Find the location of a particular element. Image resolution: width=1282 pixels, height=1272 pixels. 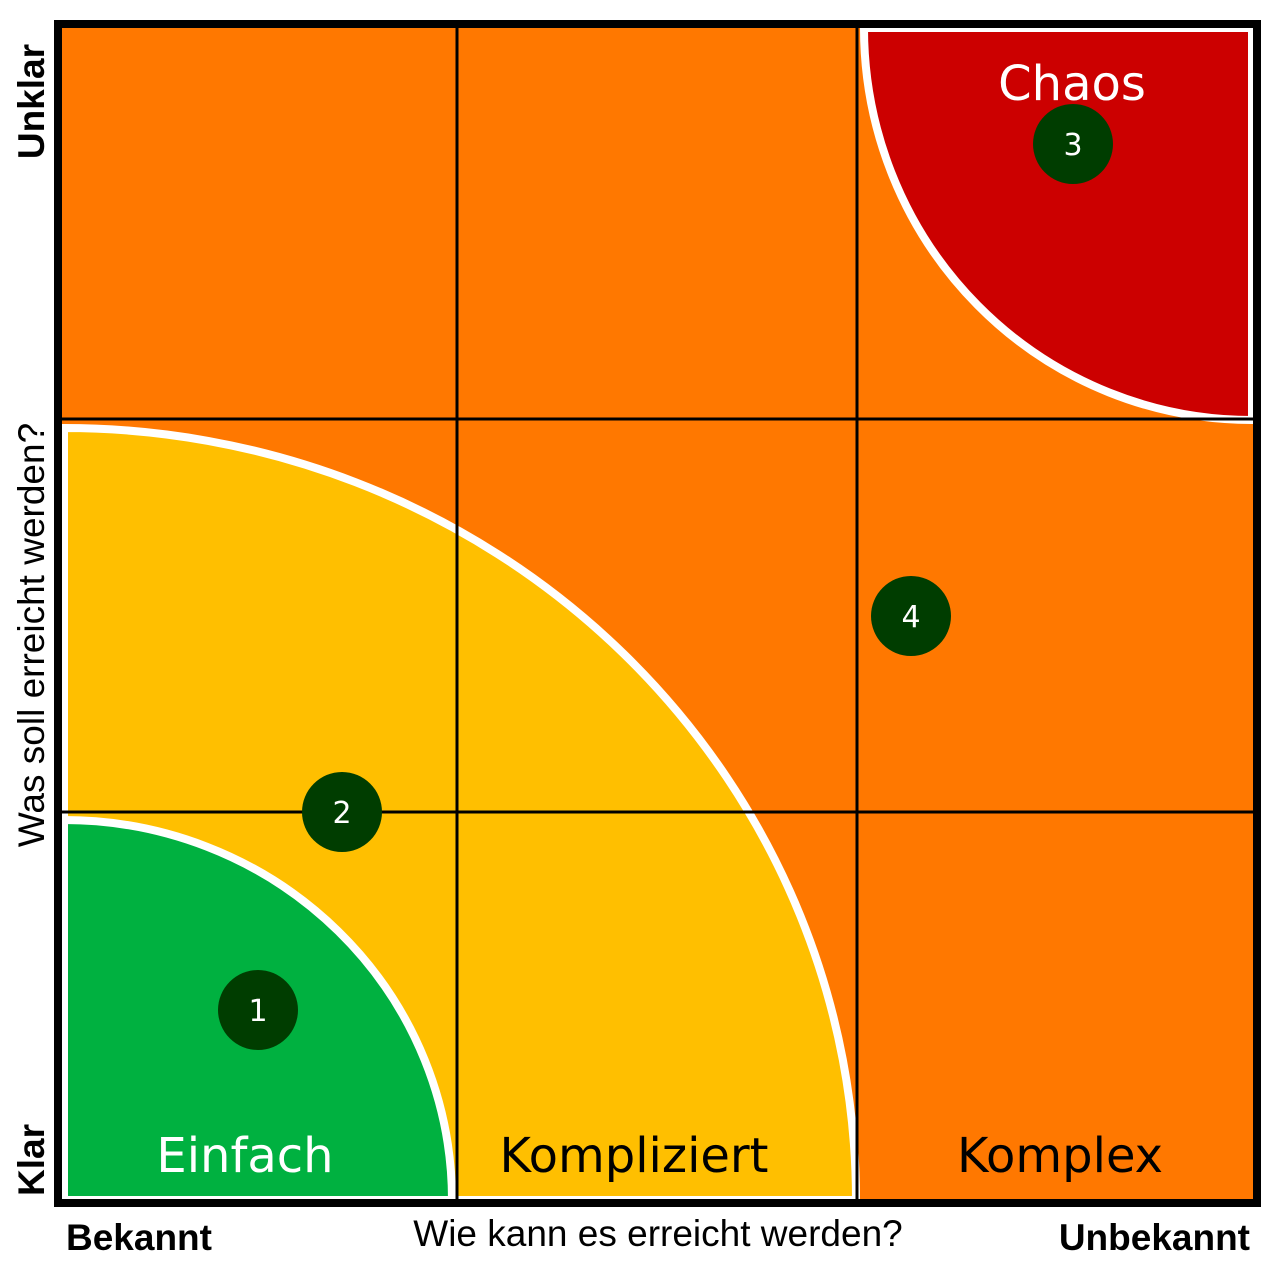

complex-label: Komplex is located at coordinates (1060, 1156).